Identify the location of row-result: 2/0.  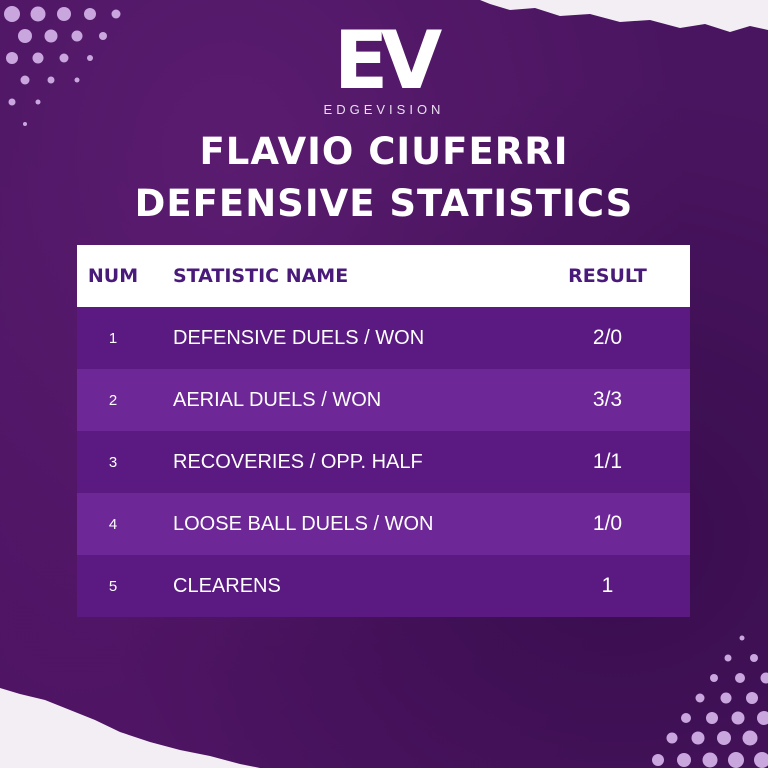
(607, 337).